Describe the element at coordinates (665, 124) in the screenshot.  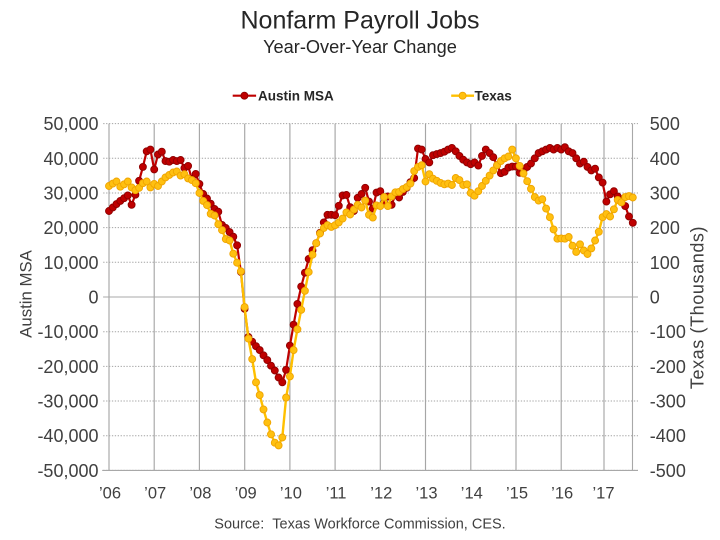
I see `svg-text: 500` at that location.